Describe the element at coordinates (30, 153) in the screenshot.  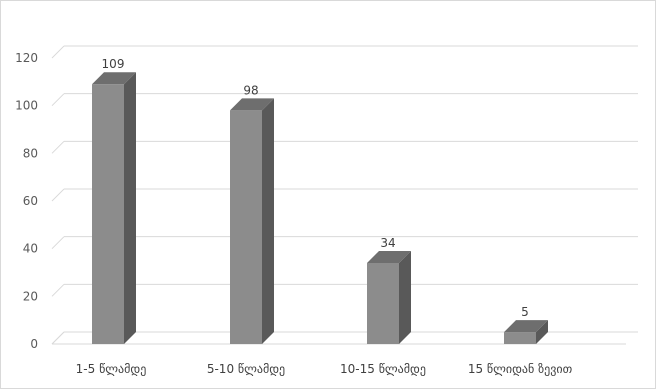
I see `y-tick-label: 80` at that location.